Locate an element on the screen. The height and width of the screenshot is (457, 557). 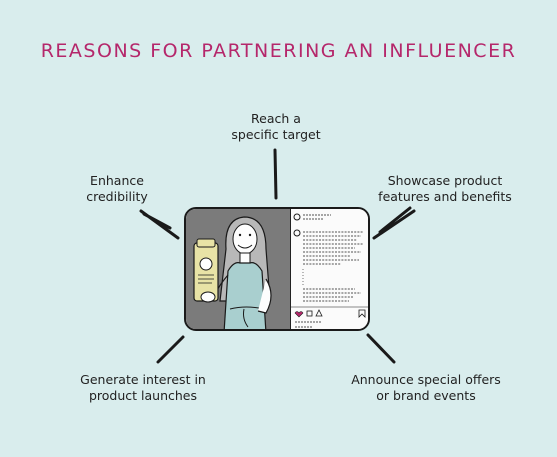
reason-generate-interest-line-2: product launches is located at coordinates (143, 395).